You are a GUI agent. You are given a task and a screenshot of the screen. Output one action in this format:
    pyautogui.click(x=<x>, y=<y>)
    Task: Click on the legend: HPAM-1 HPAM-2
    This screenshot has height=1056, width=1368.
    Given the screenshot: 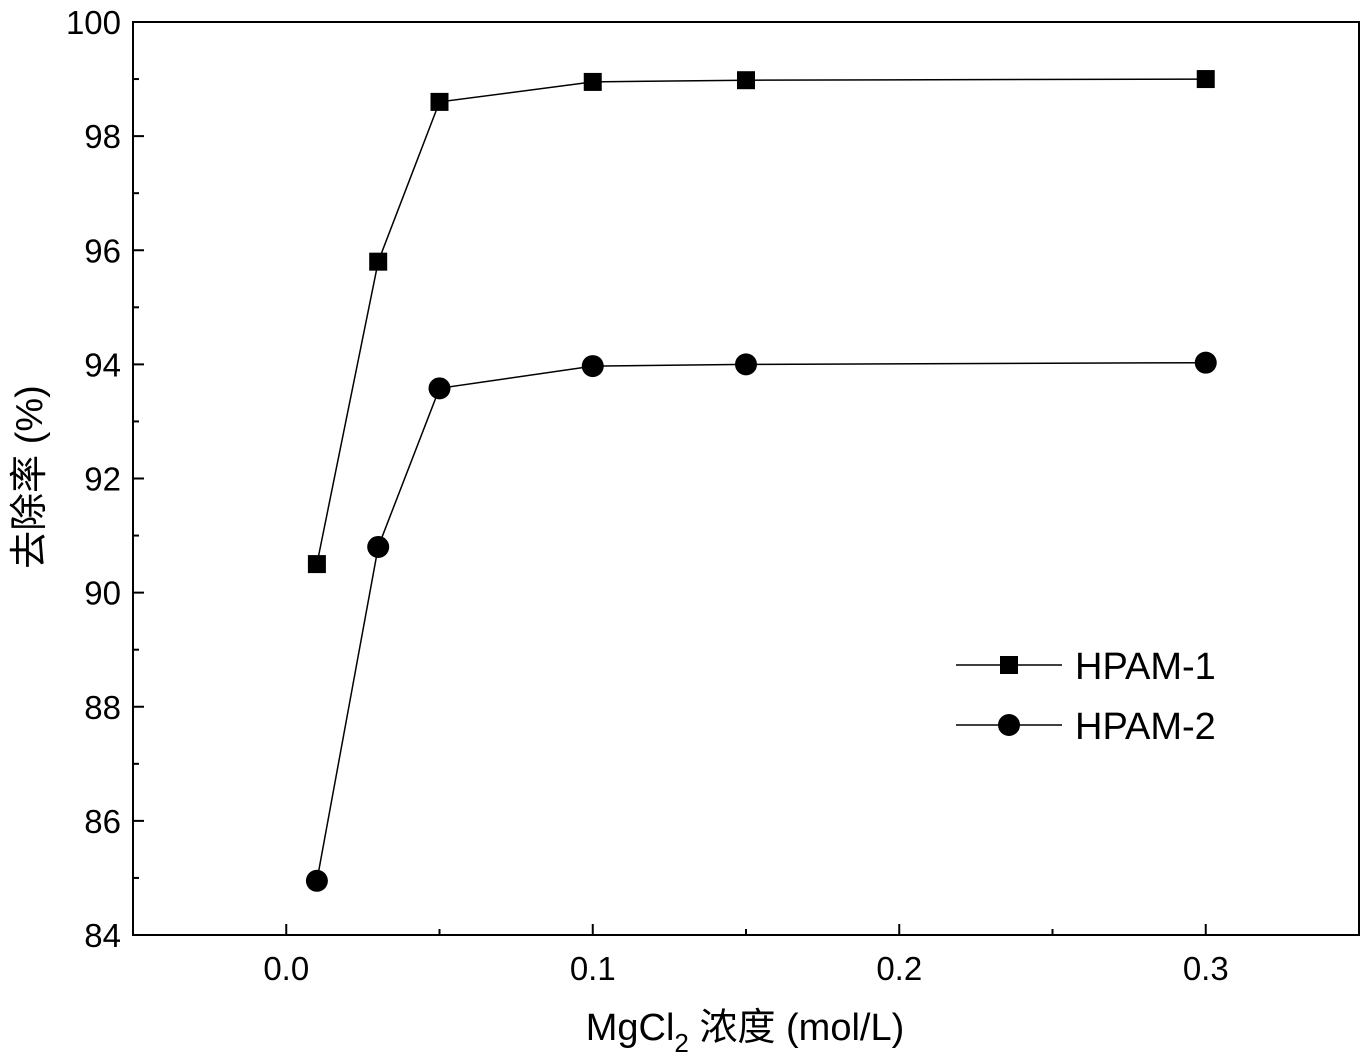 What is the action you would take?
    pyautogui.click(x=1086, y=697)
    